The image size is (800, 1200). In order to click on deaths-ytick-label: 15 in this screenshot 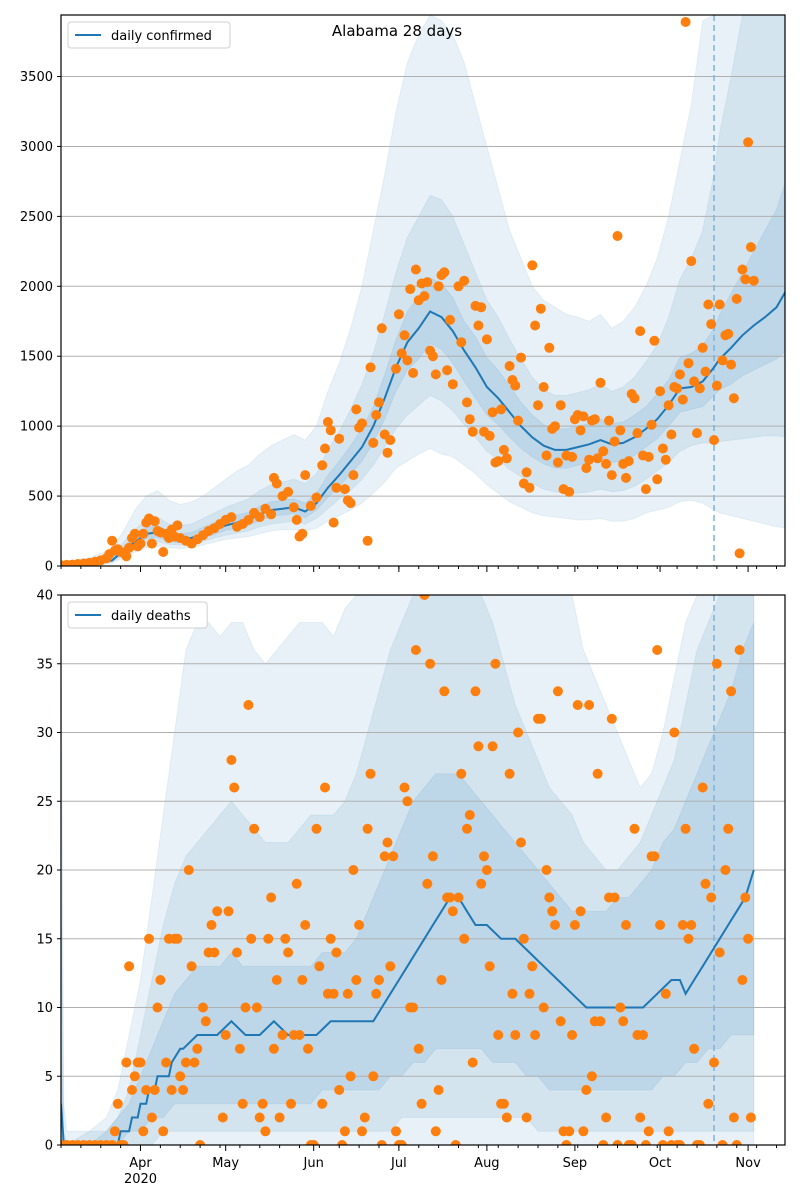, I will do `click(44, 939)`.